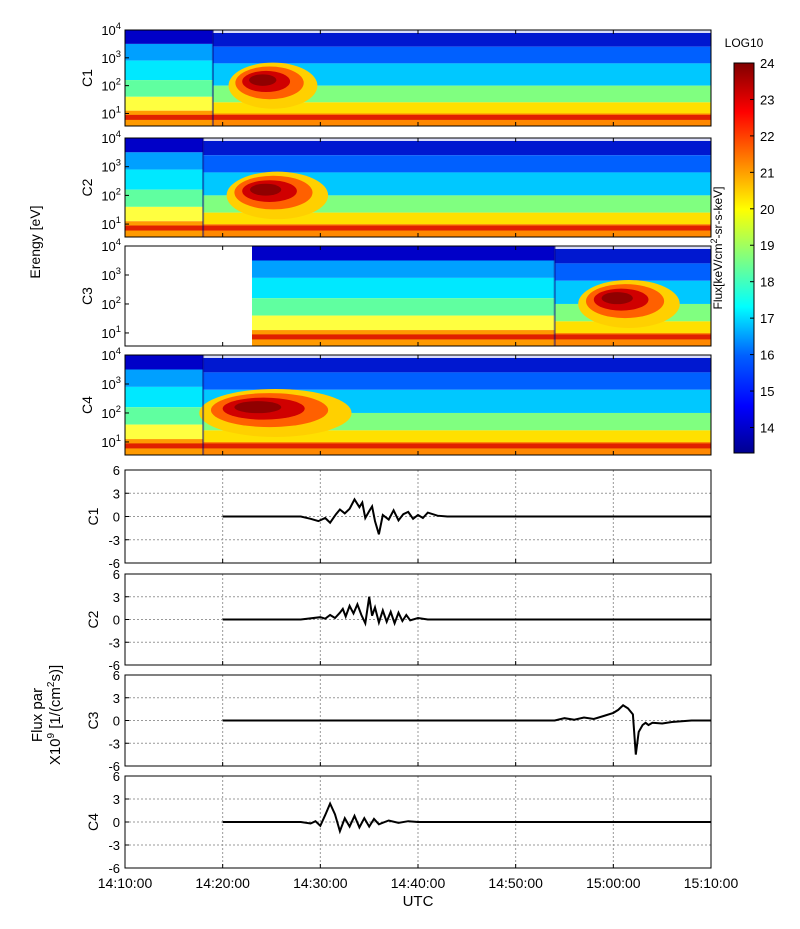  I want to click on panel-label-c3: C3, so click(87, 296).